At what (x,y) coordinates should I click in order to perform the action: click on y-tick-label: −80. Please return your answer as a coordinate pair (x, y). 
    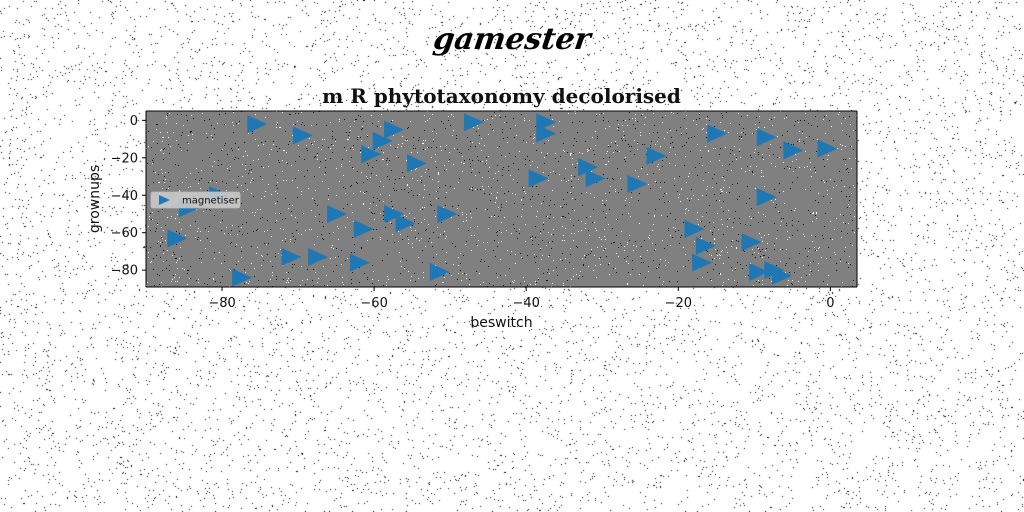
    Looking at the image, I should click on (124, 271).